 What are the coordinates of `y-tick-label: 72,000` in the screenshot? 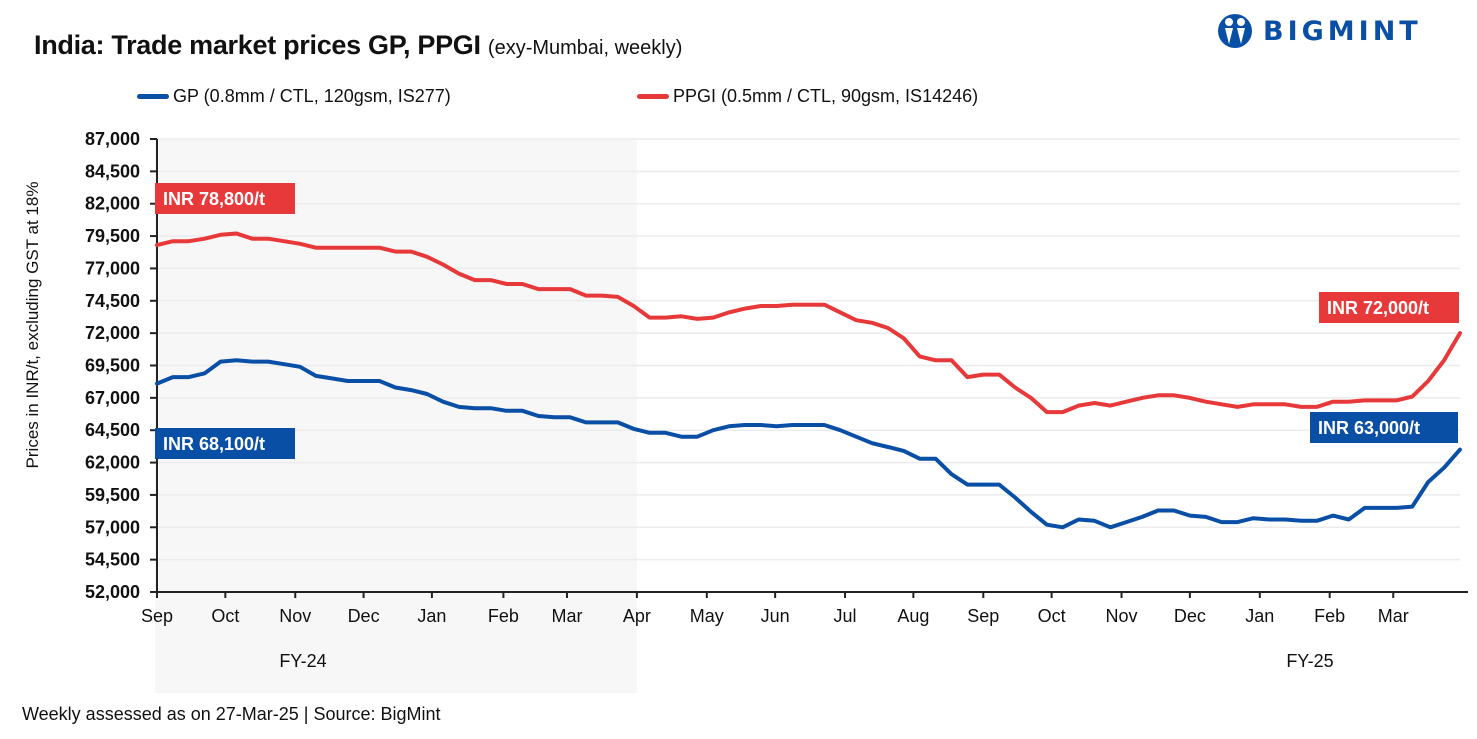 It's located at (112, 333).